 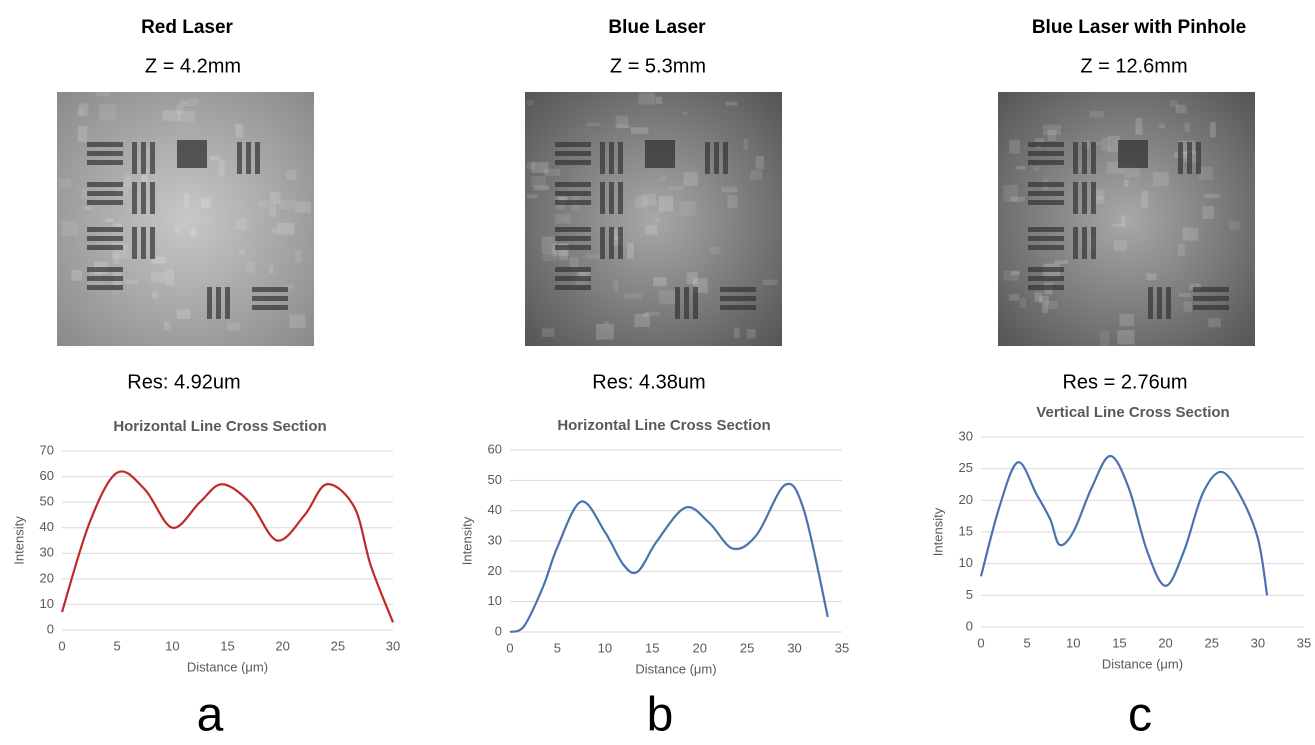 What do you see at coordinates (1124, 382) in the screenshot?
I see `resolution: Res = 2.76um` at bounding box center [1124, 382].